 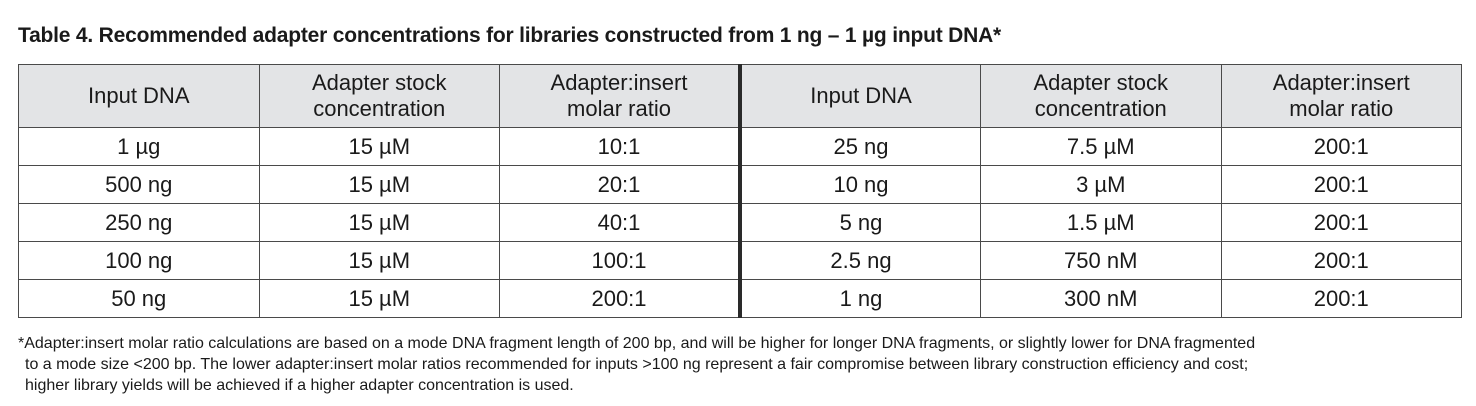 What do you see at coordinates (139, 298) in the screenshot?
I see `table-cell: 50 ng` at bounding box center [139, 298].